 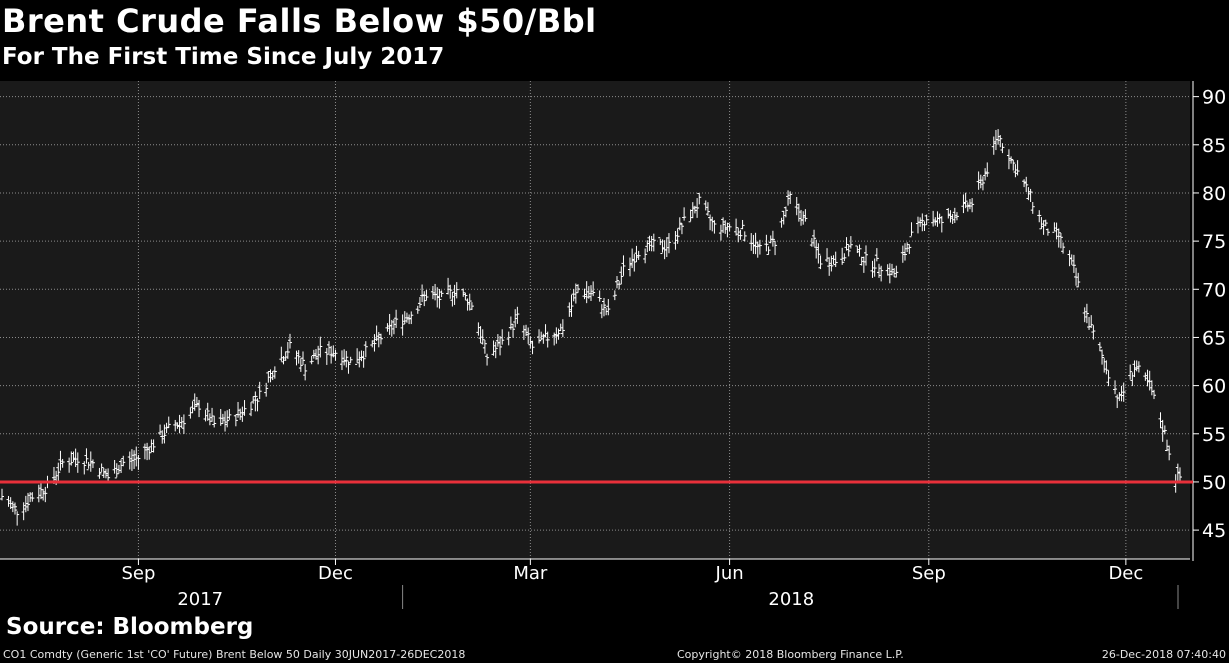 What do you see at coordinates (1214, 290) in the screenshot?
I see `y-tick-label: 70` at bounding box center [1214, 290].